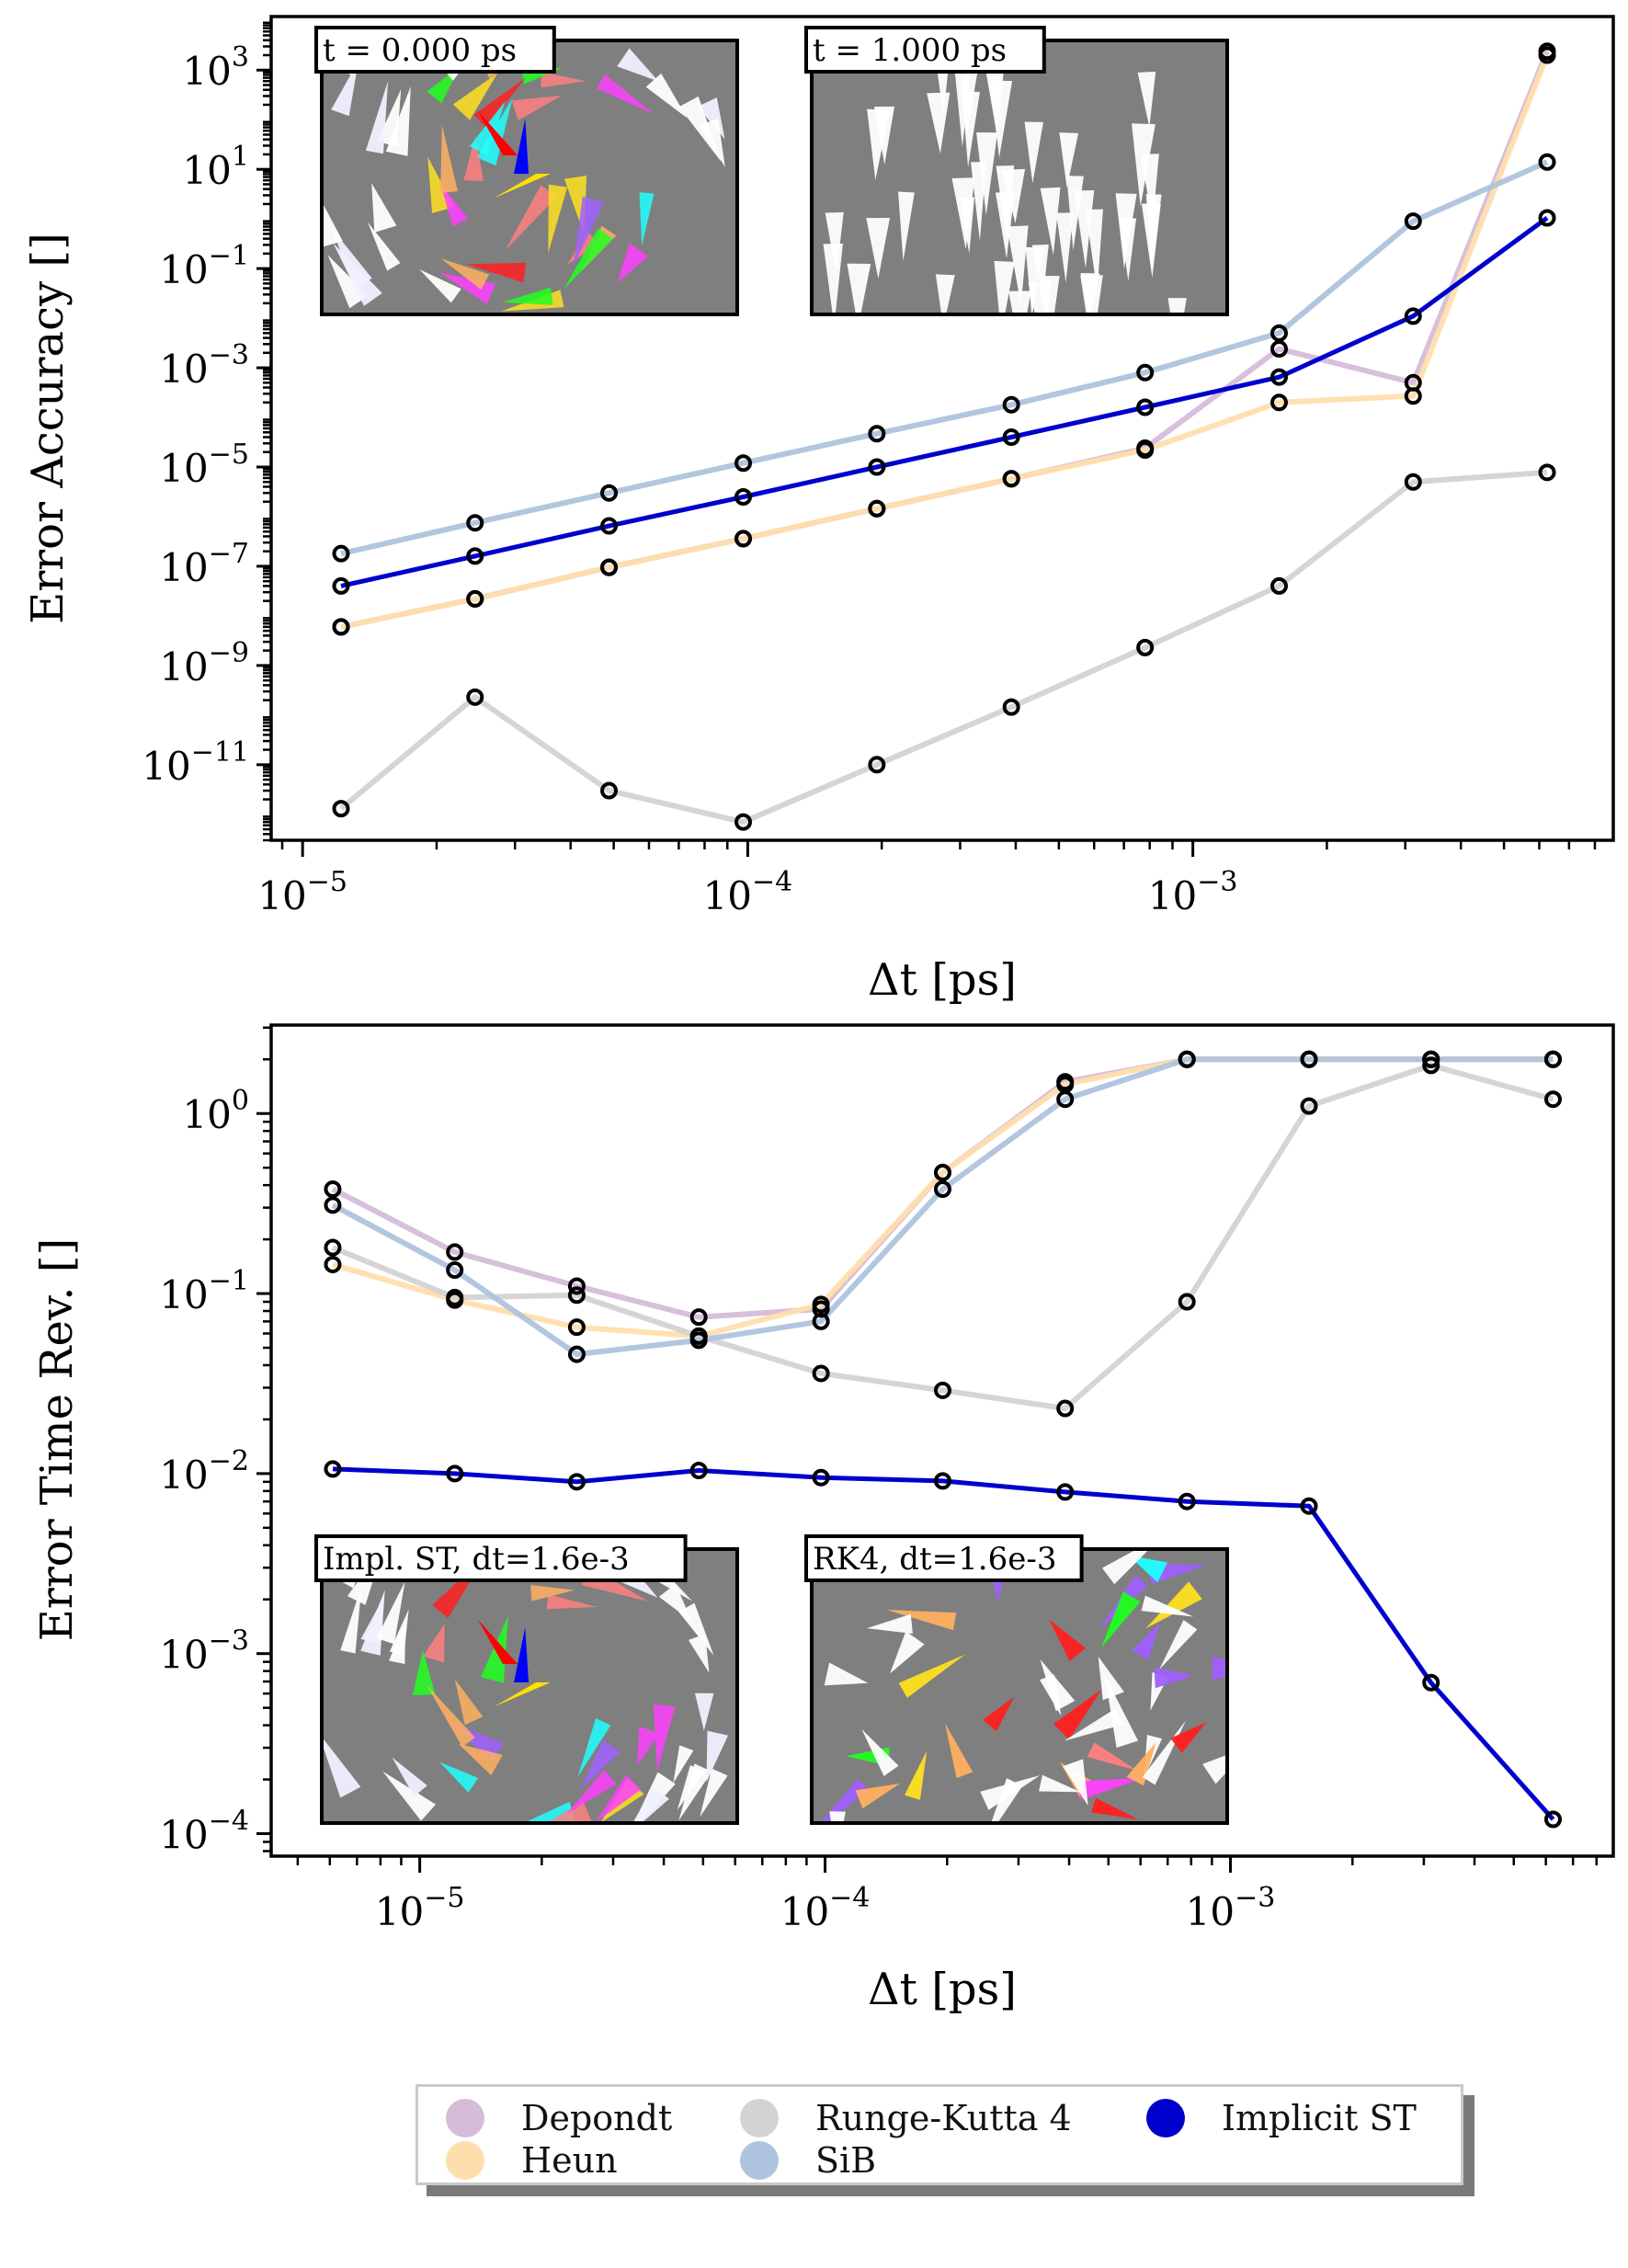 This screenshot has width=1628, height=2268. What do you see at coordinates (825, 1908) in the screenshot?
I see `x-tick-label: 10⁻⁴` at bounding box center [825, 1908].